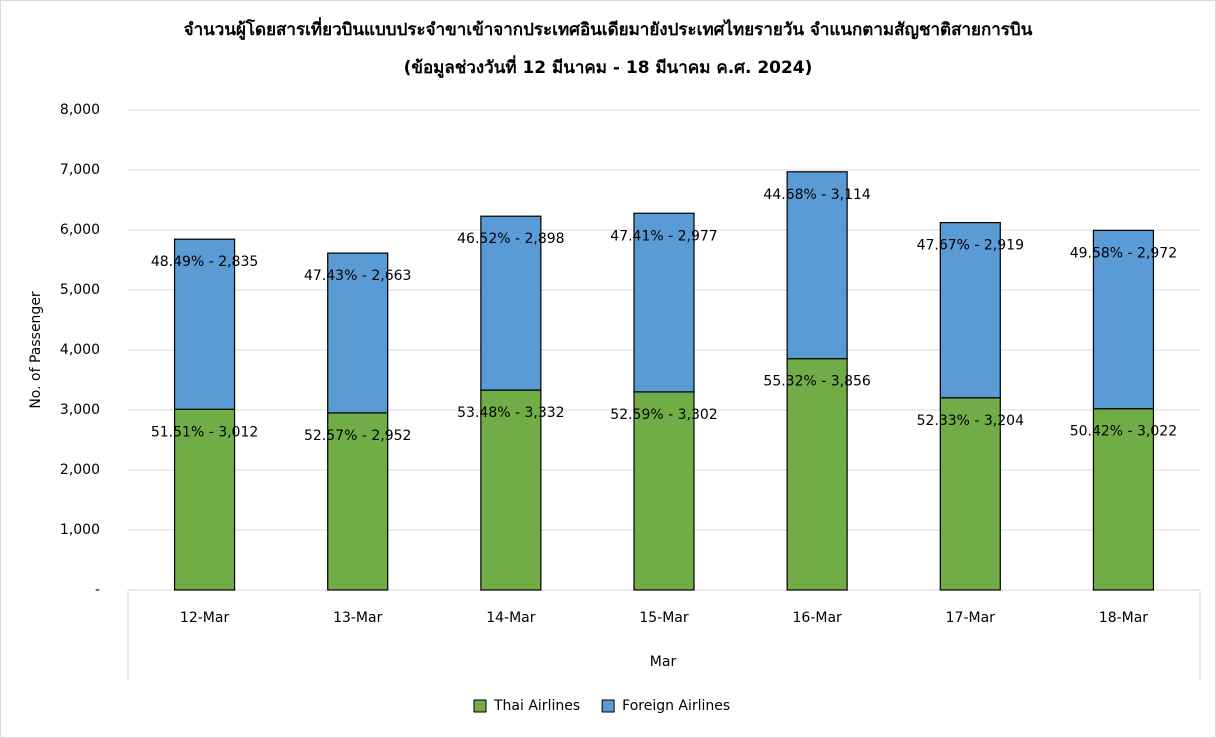 This screenshot has width=1216, height=738. Describe the element at coordinates (1124, 618) in the screenshot. I see `x-tick-label: 18-Mar` at that location.